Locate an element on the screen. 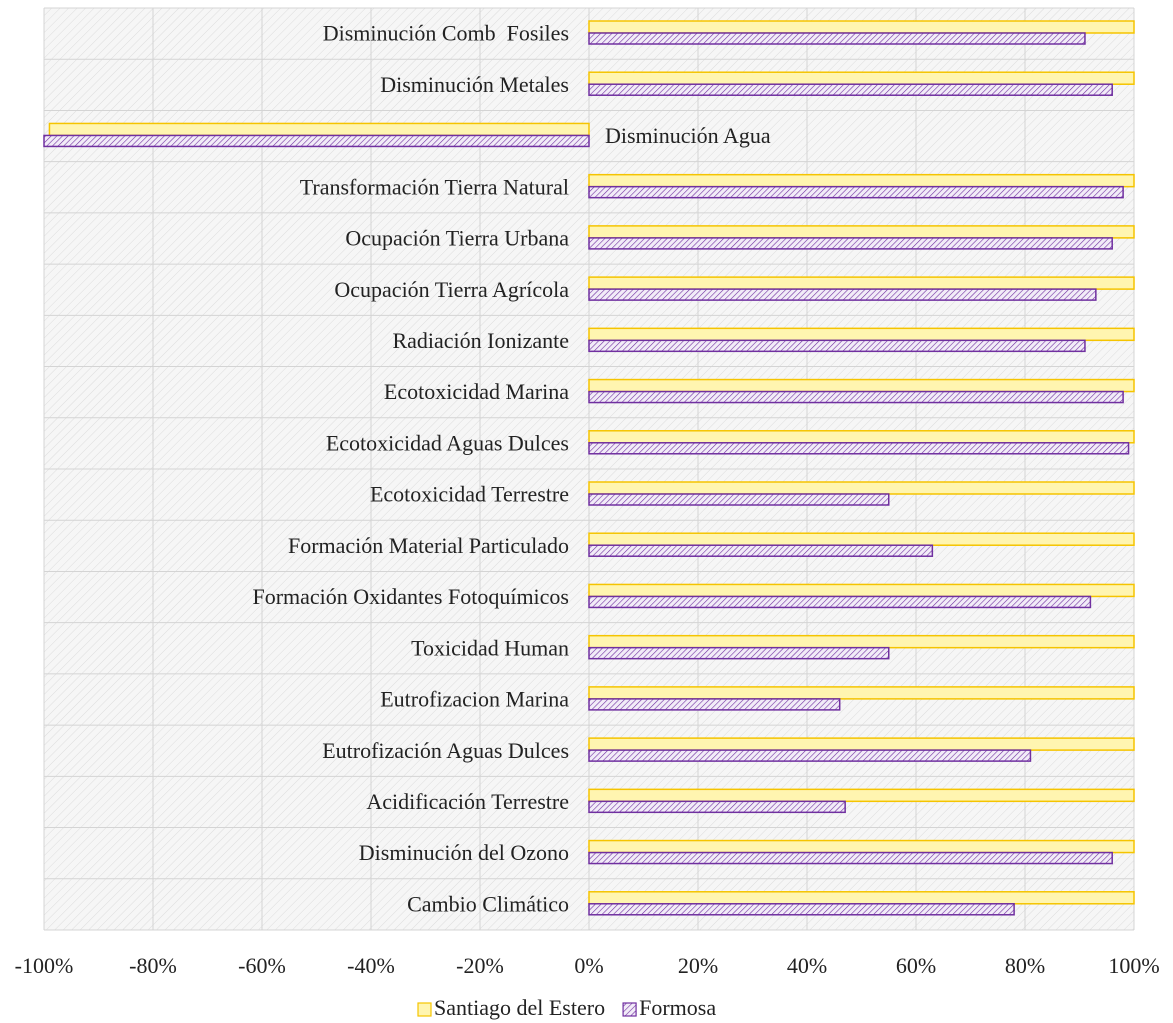 The image size is (1173, 1023). x-tick-label: 60% is located at coordinates (916, 965).